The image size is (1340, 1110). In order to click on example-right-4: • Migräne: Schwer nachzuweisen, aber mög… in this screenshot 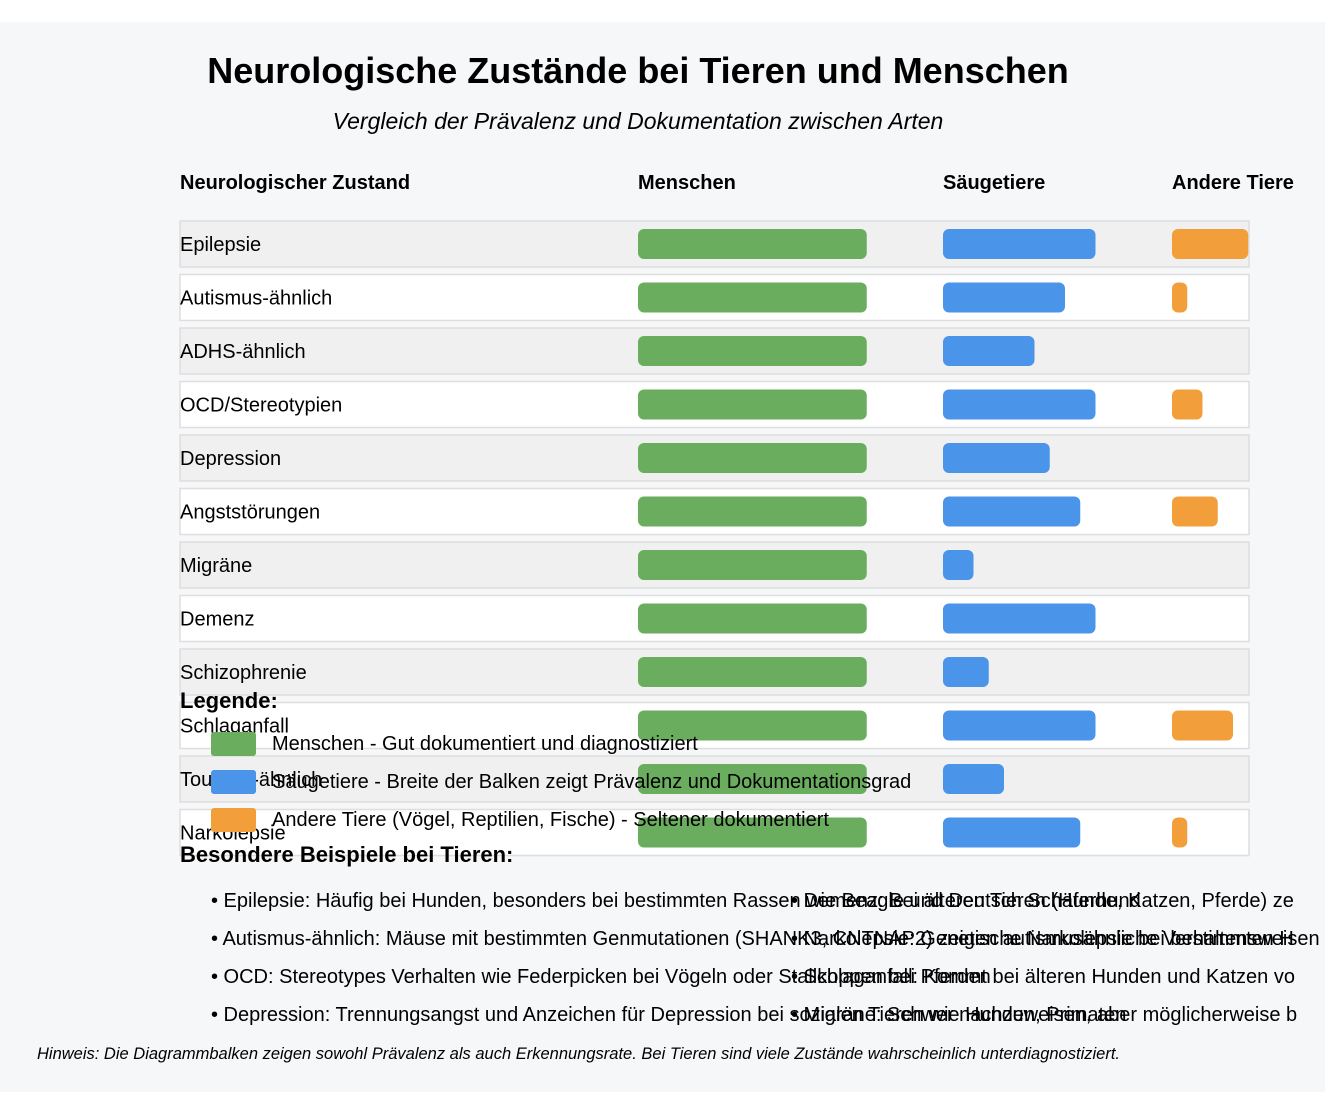, I will do `click(1044, 1015)`.